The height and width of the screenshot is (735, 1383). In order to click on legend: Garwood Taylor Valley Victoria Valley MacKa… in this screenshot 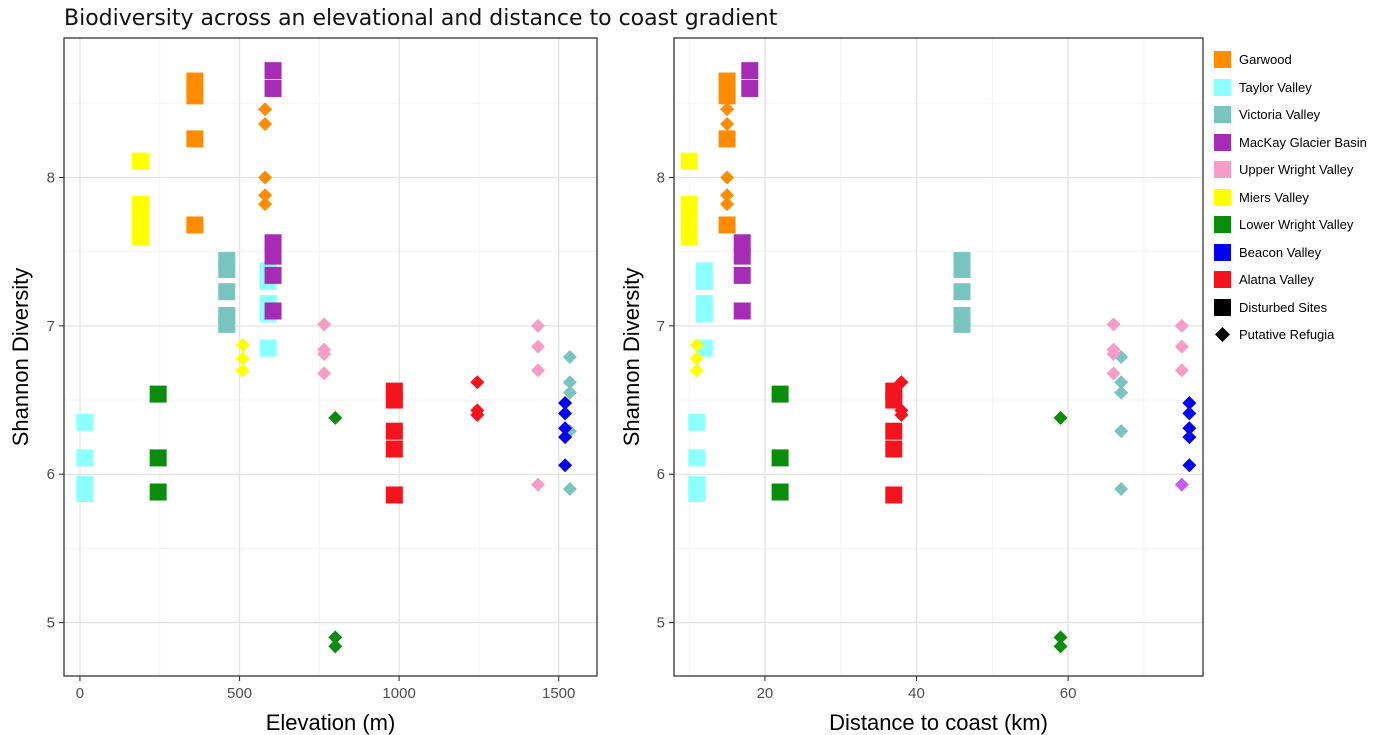, I will do `click(1290, 197)`.